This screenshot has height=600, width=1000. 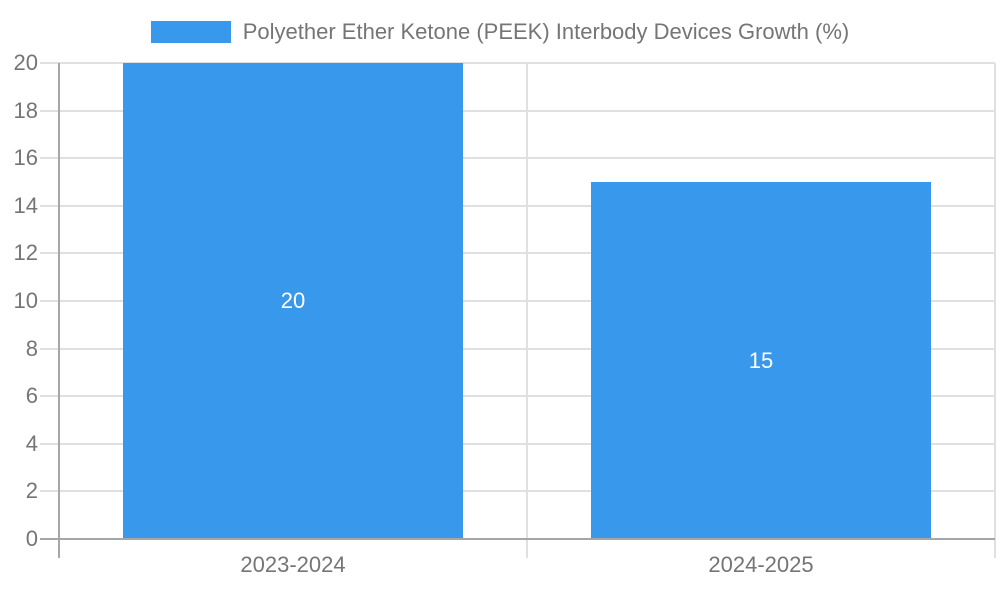 What do you see at coordinates (25, 205) in the screenshot?
I see `y-tick-label: 14` at bounding box center [25, 205].